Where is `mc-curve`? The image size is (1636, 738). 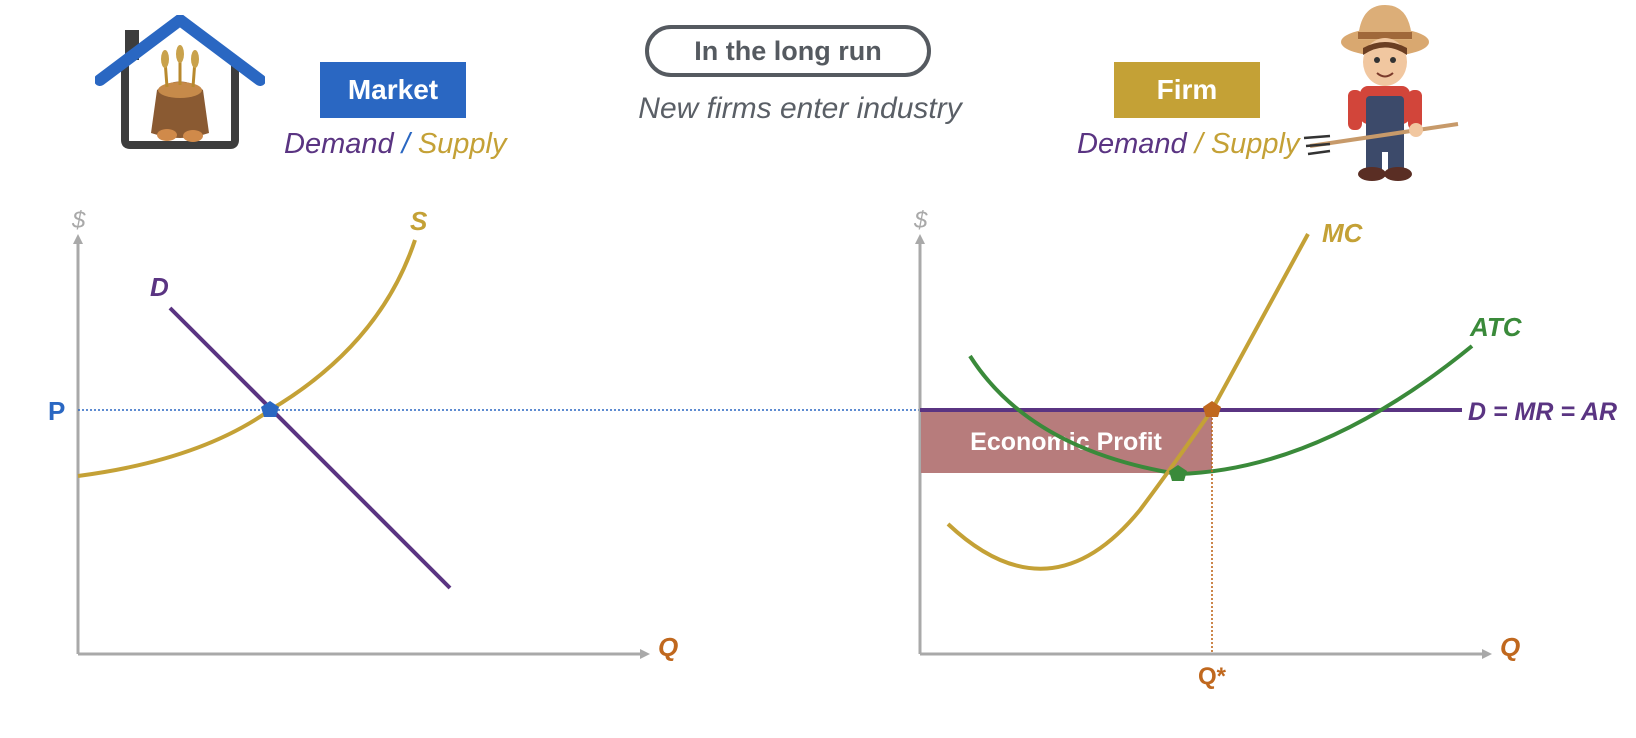 mc-curve is located at coordinates (1128, 402).